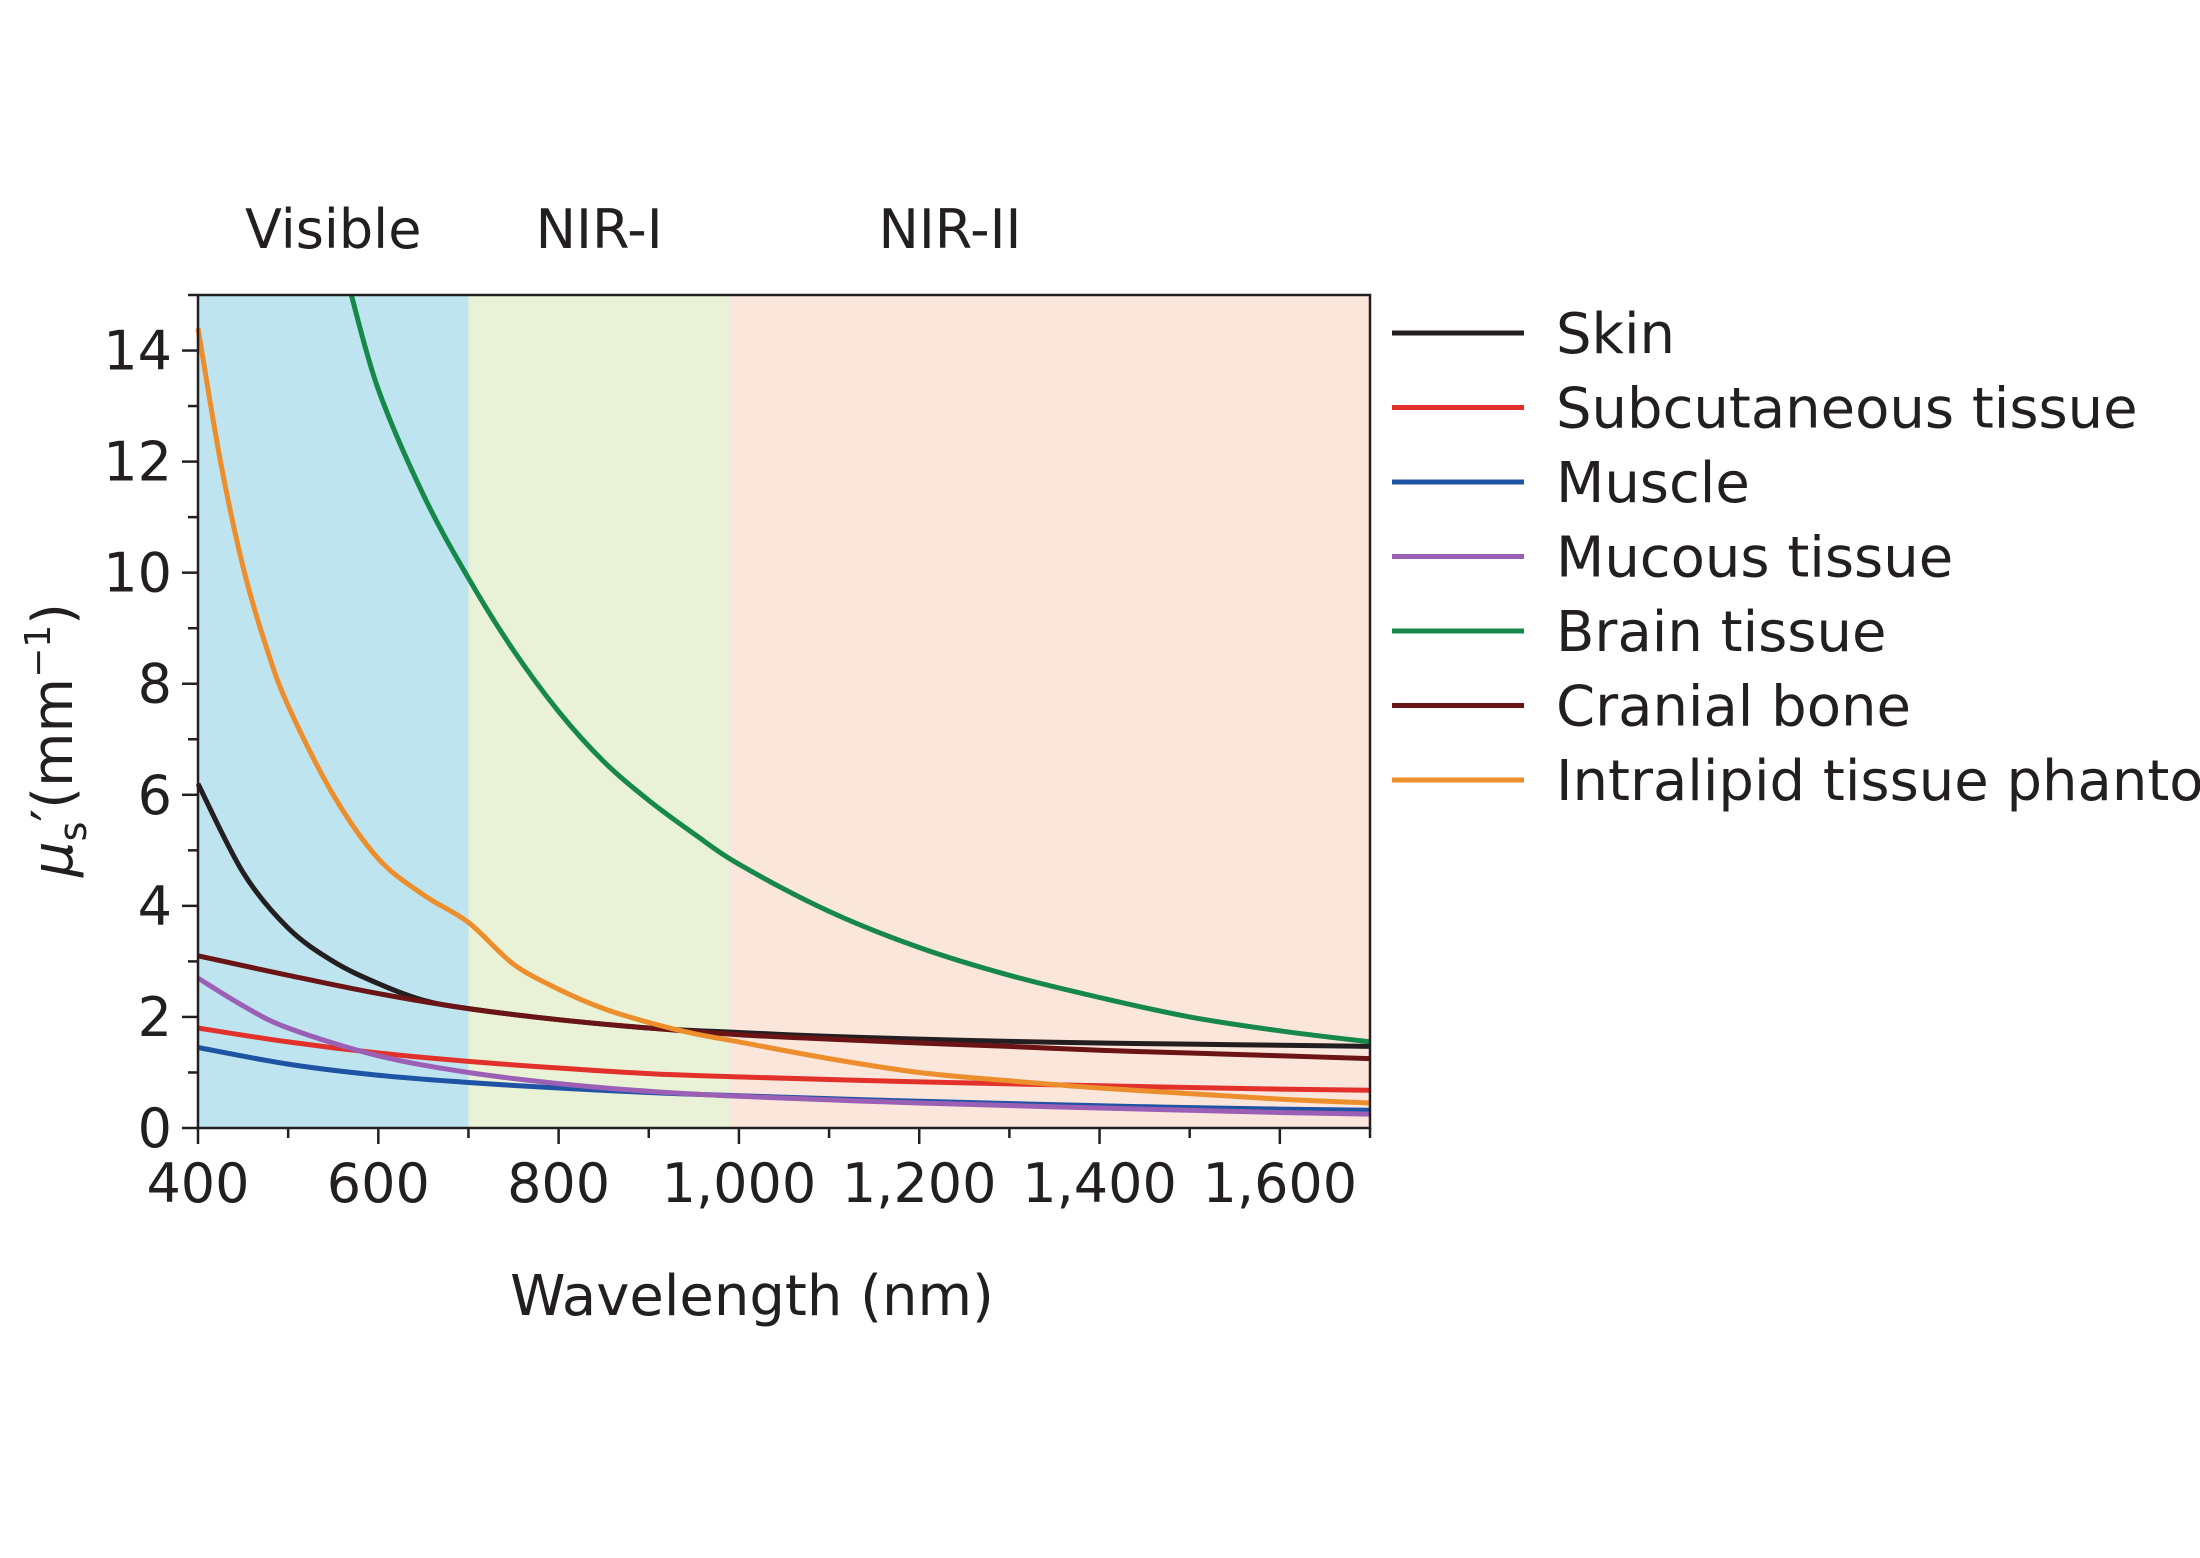 Image resolution: width=2200 pixels, height=1558 pixels. I want to click on legend-label-brain-tissue: Brain tissue, so click(1721, 632).